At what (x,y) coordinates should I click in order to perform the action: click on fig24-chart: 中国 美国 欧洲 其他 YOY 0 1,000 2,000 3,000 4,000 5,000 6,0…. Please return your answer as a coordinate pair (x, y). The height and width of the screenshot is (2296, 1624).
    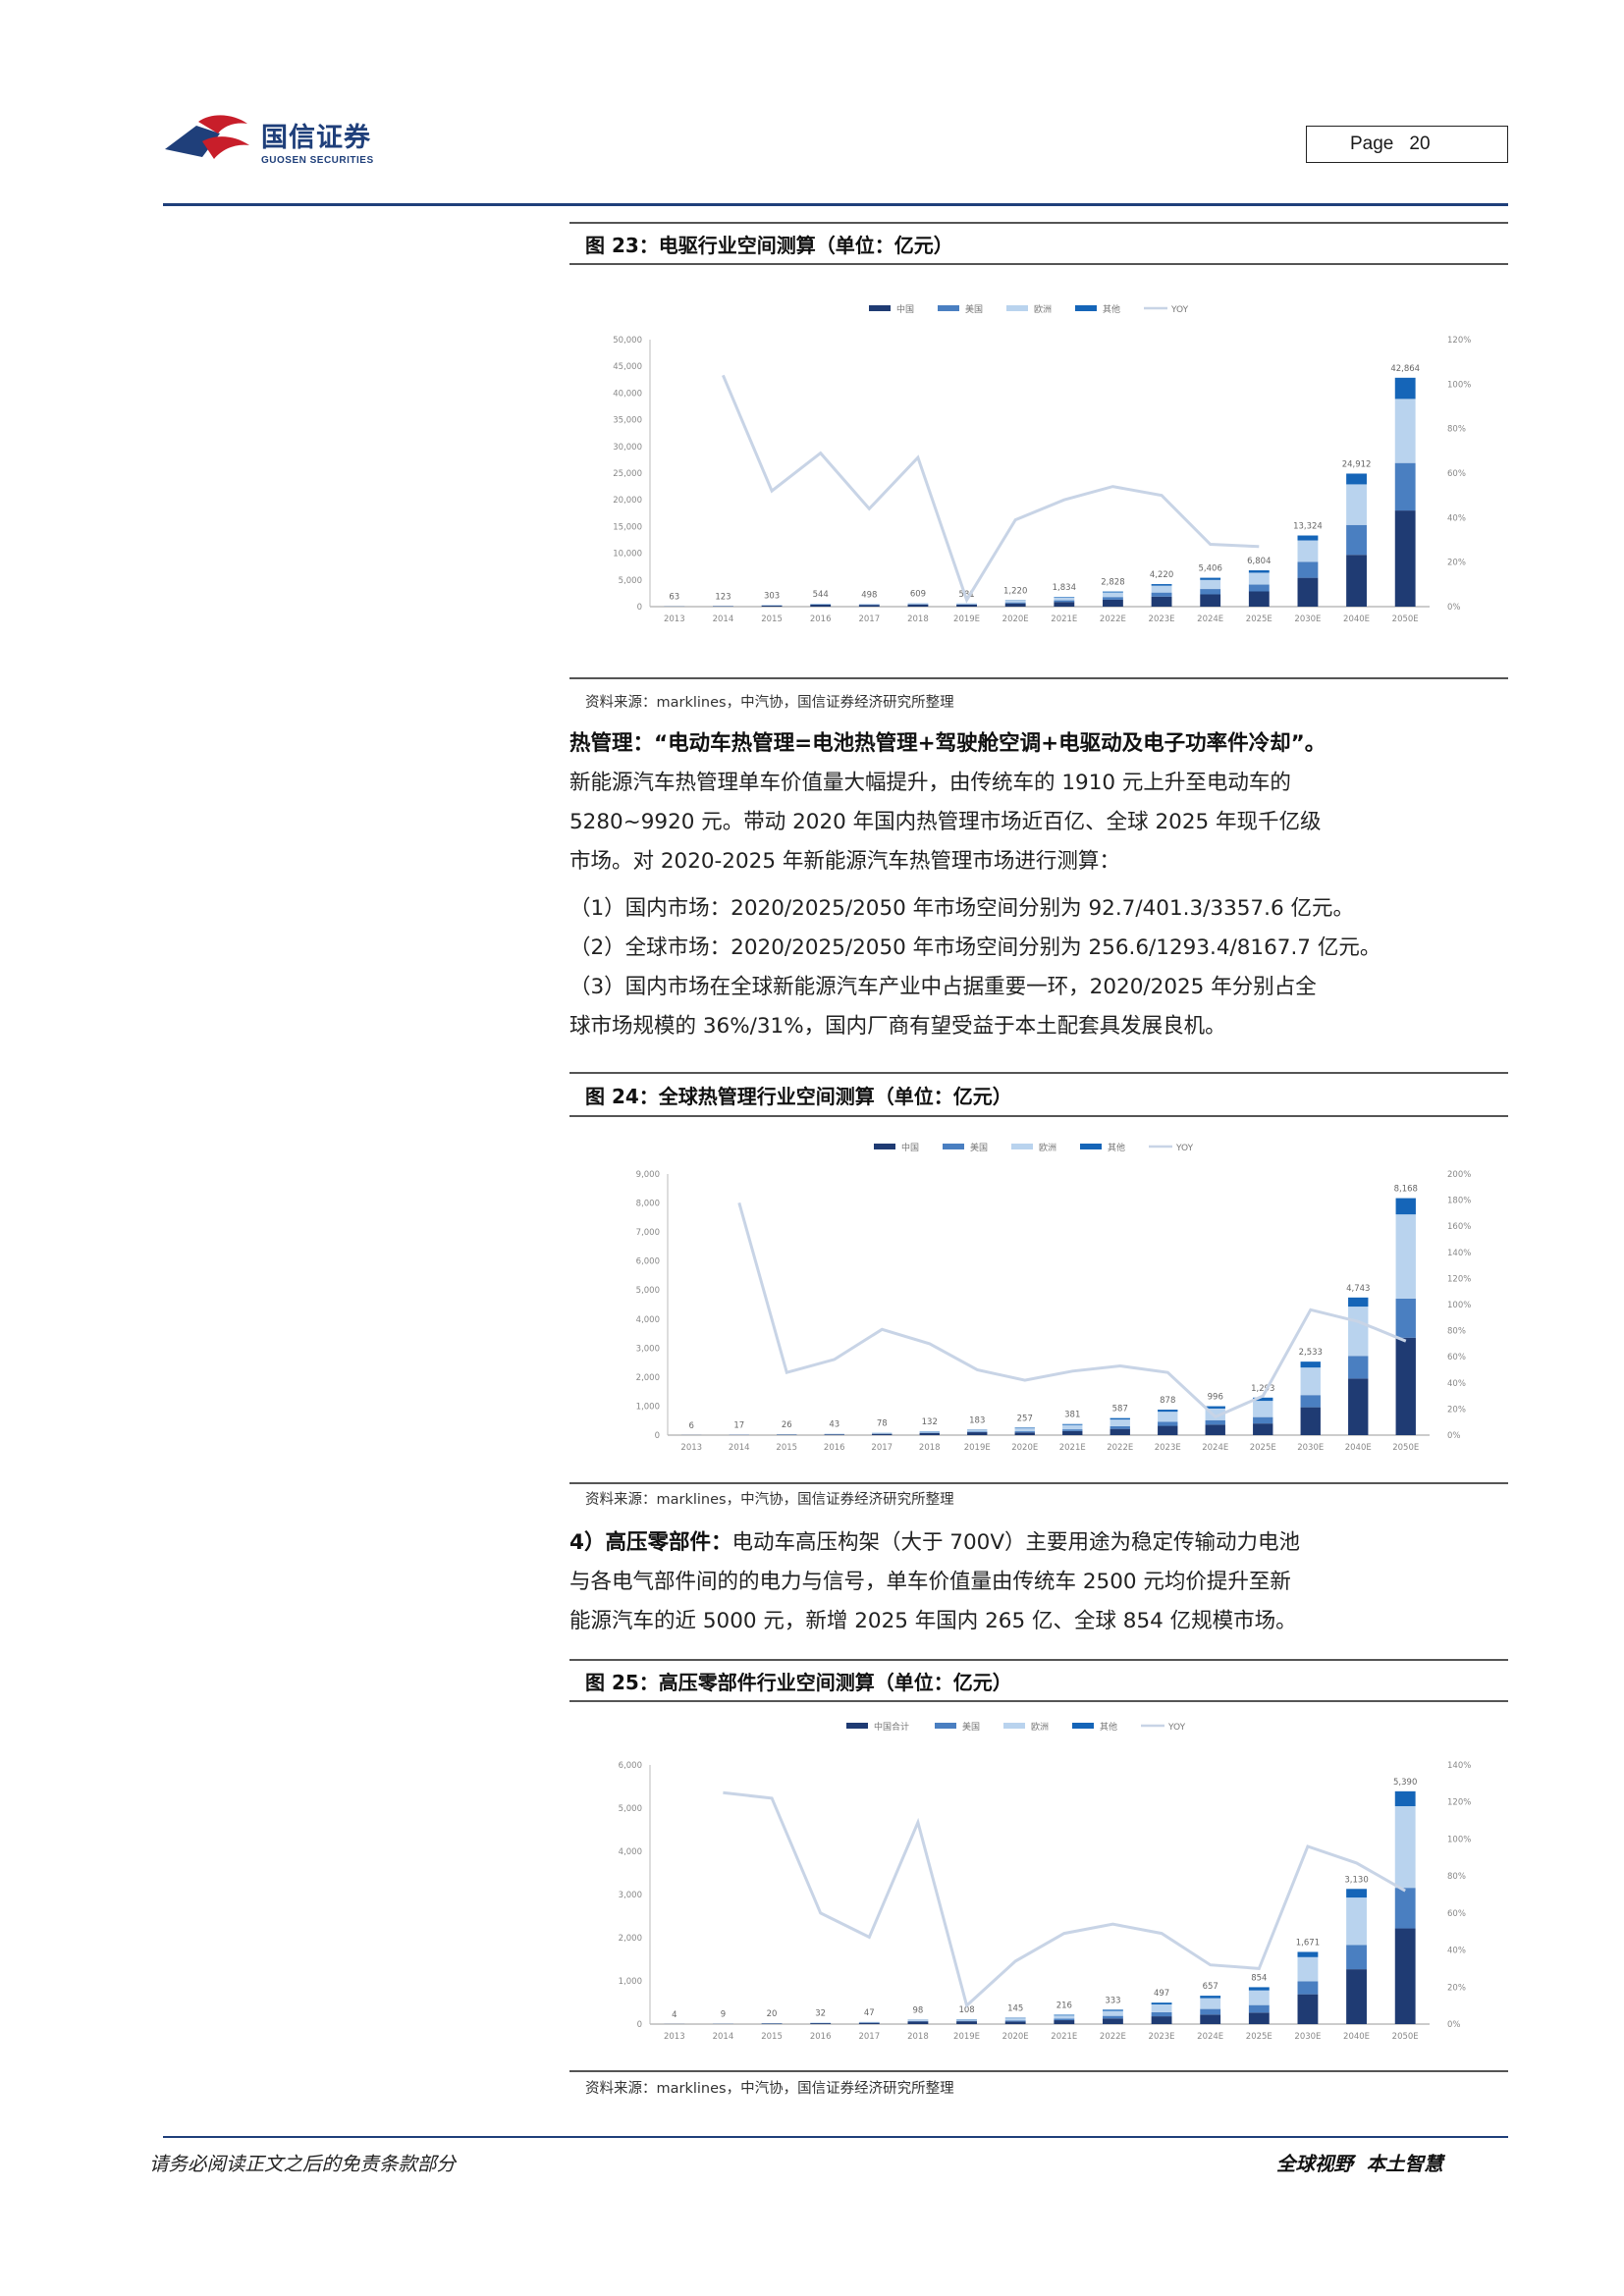
    Looking at the image, I should click on (1054, 1298).